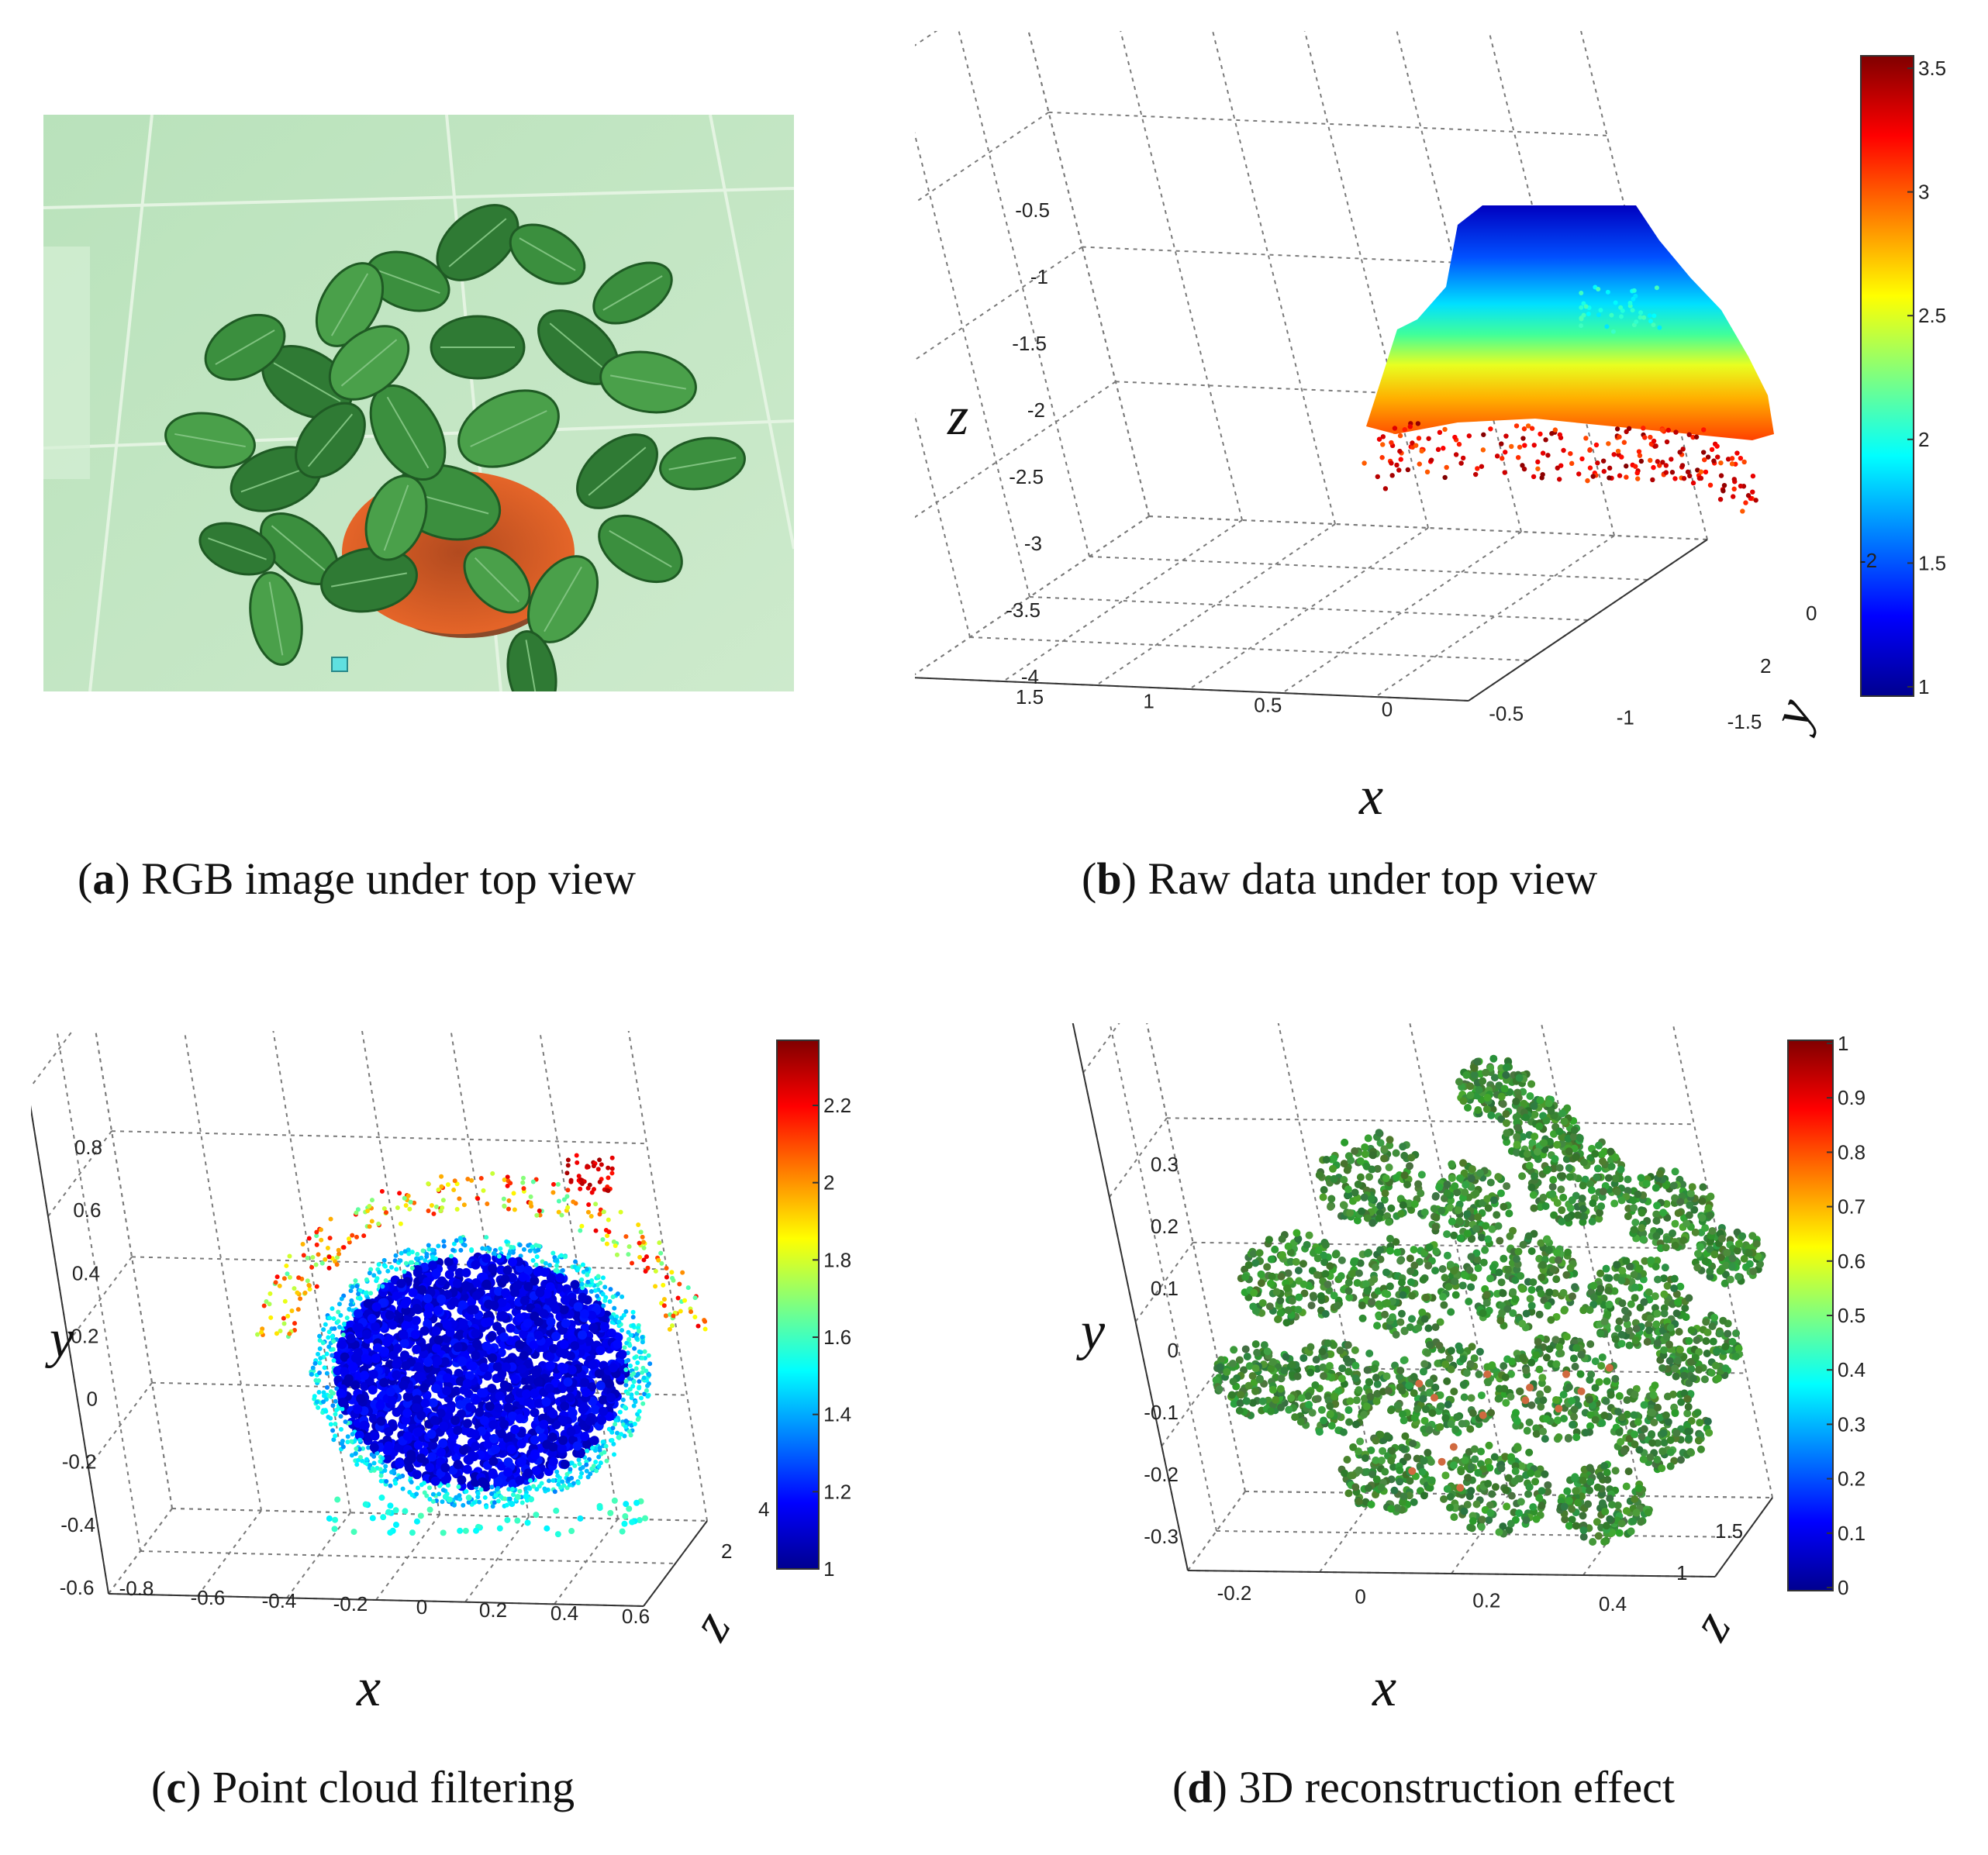  Describe the element at coordinates (832, 1337) in the screenshot. I see `colorbar-ticks-c: 2.221.81.61.41.21` at that location.